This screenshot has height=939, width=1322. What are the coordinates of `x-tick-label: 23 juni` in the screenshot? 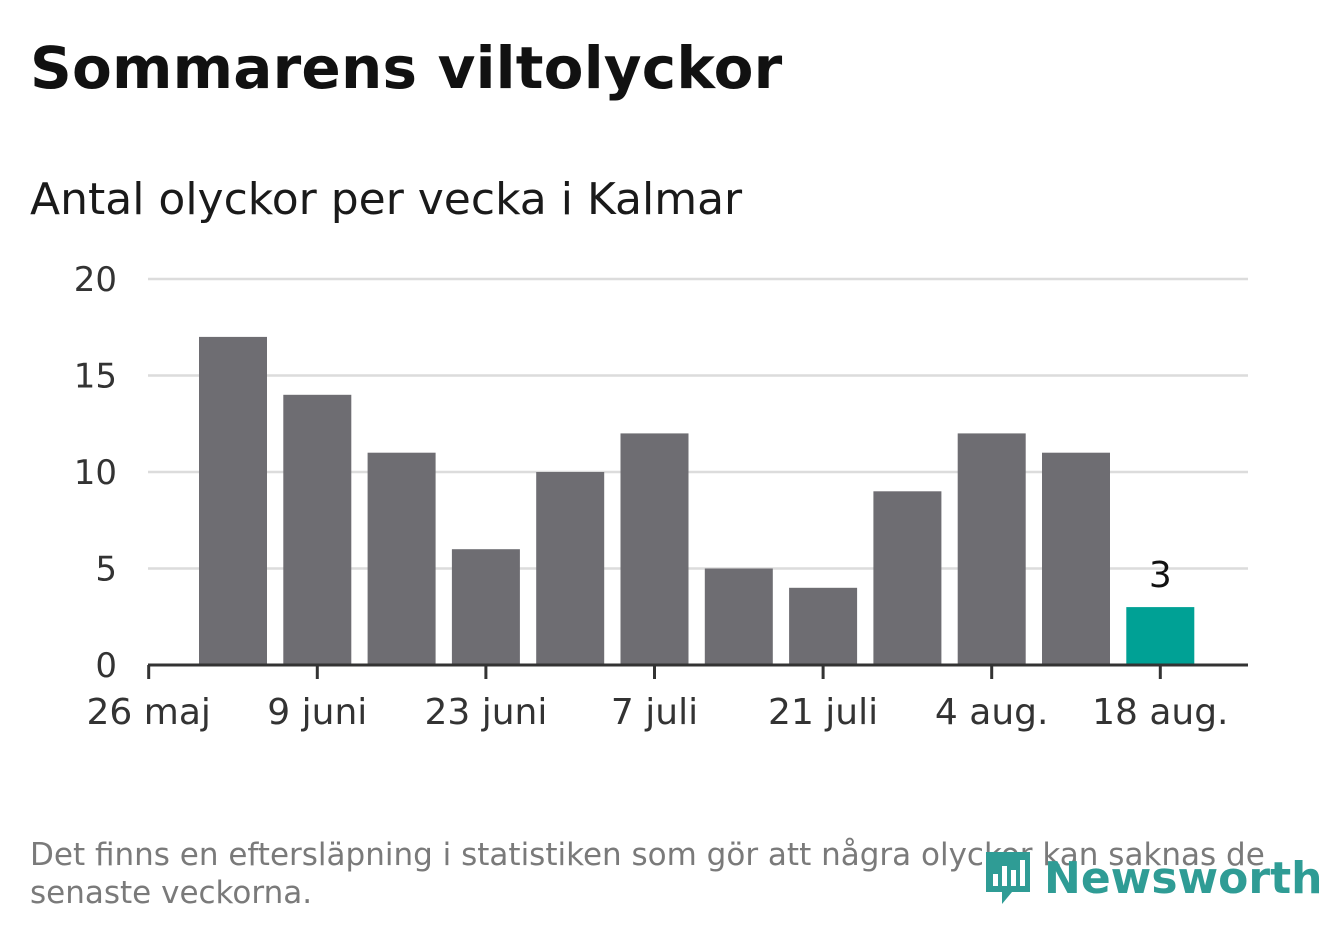 It's located at (485, 712).